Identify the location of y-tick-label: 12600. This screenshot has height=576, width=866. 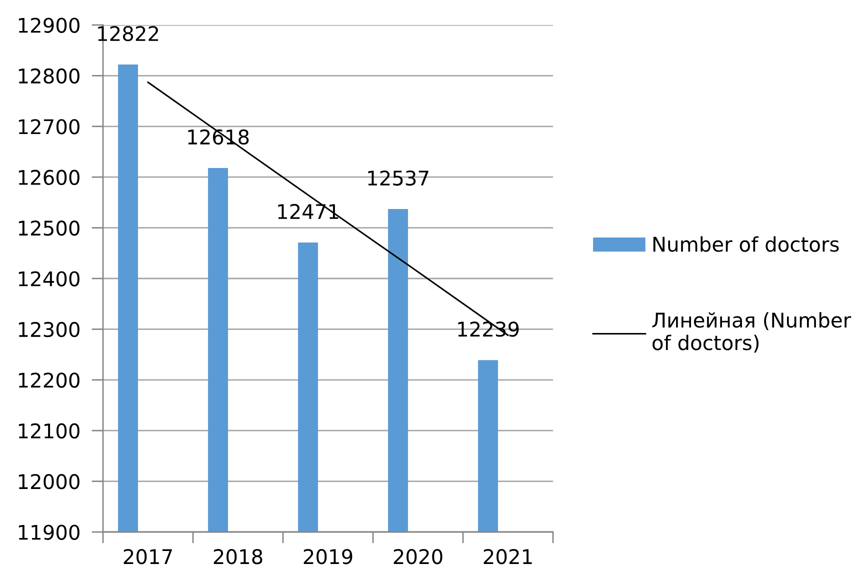
(49, 178).